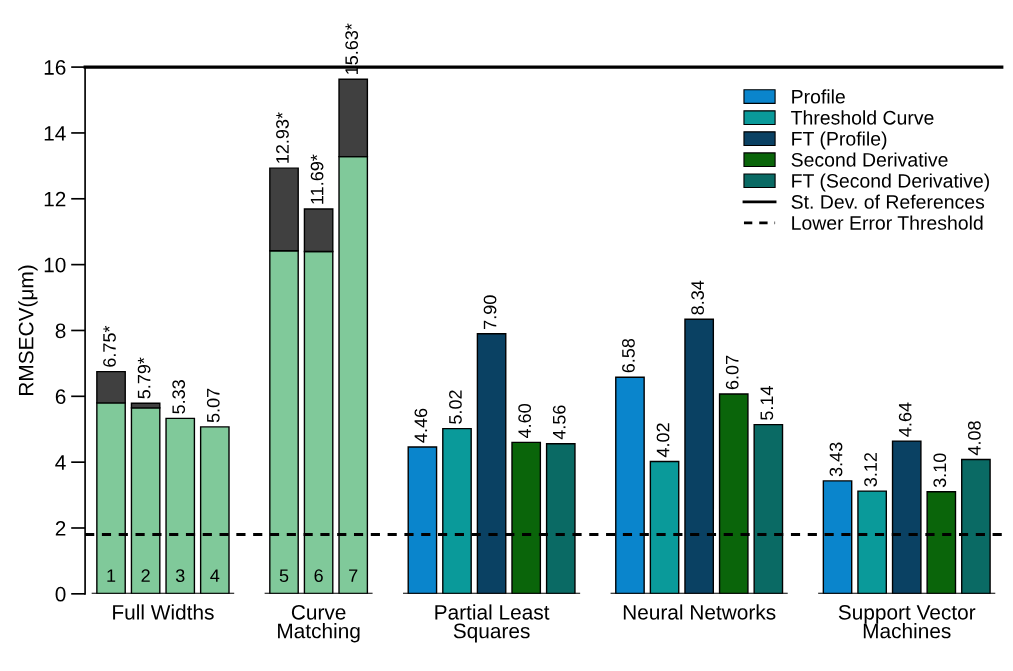  What do you see at coordinates (890, 182) in the screenshot?
I see `legend-label: FT (Second Derivative)` at bounding box center [890, 182].